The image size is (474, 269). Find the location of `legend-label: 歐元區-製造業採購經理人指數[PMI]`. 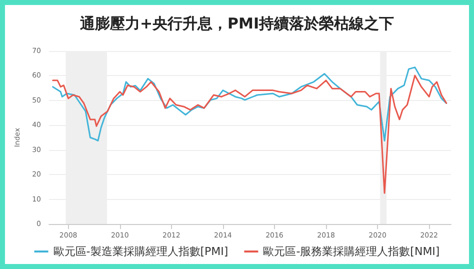

legend-label: 歐元區-製造業採購經理人指數[PMI] is located at coordinates (140, 251).